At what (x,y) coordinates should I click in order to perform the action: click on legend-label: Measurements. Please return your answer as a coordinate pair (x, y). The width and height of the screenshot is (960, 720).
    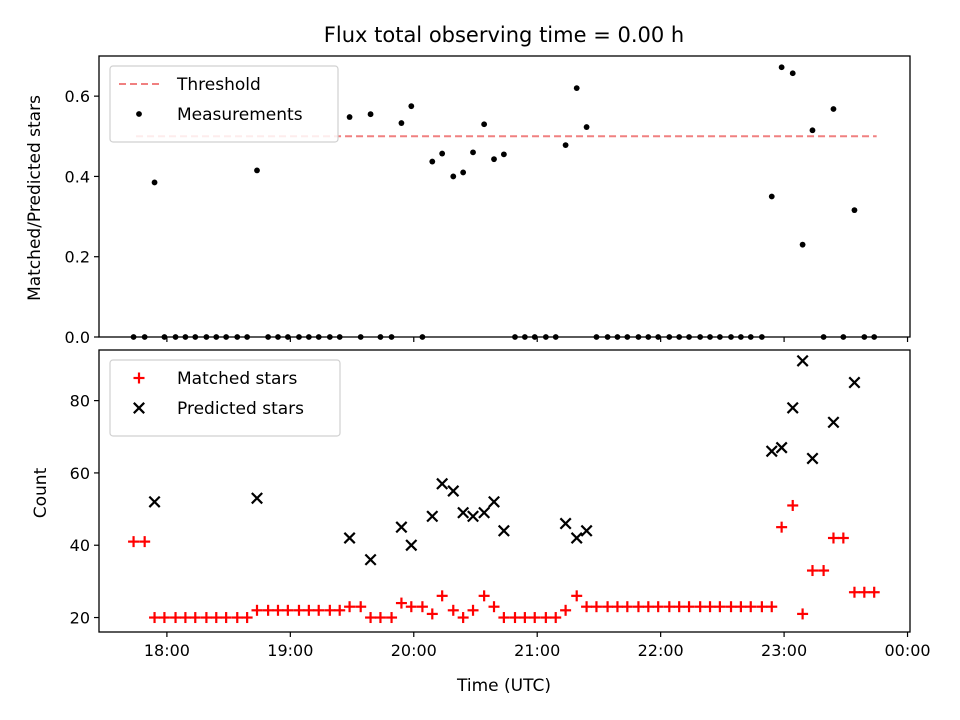
    Looking at the image, I should click on (240, 115).